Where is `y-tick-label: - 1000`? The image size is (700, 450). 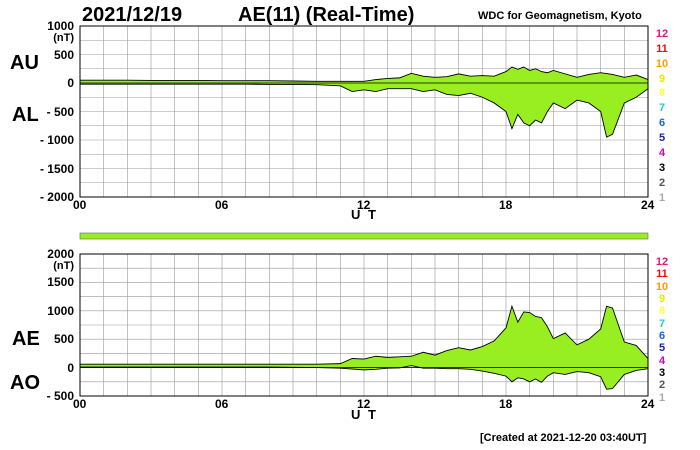 y-tick-label: - 1000 is located at coordinates (56, 140).